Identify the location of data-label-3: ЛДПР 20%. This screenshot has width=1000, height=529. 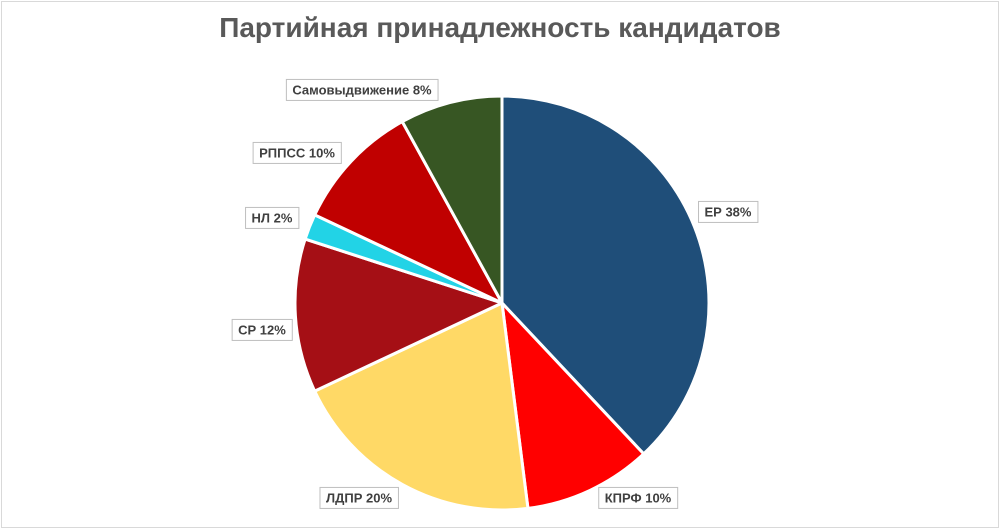
(359, 497).